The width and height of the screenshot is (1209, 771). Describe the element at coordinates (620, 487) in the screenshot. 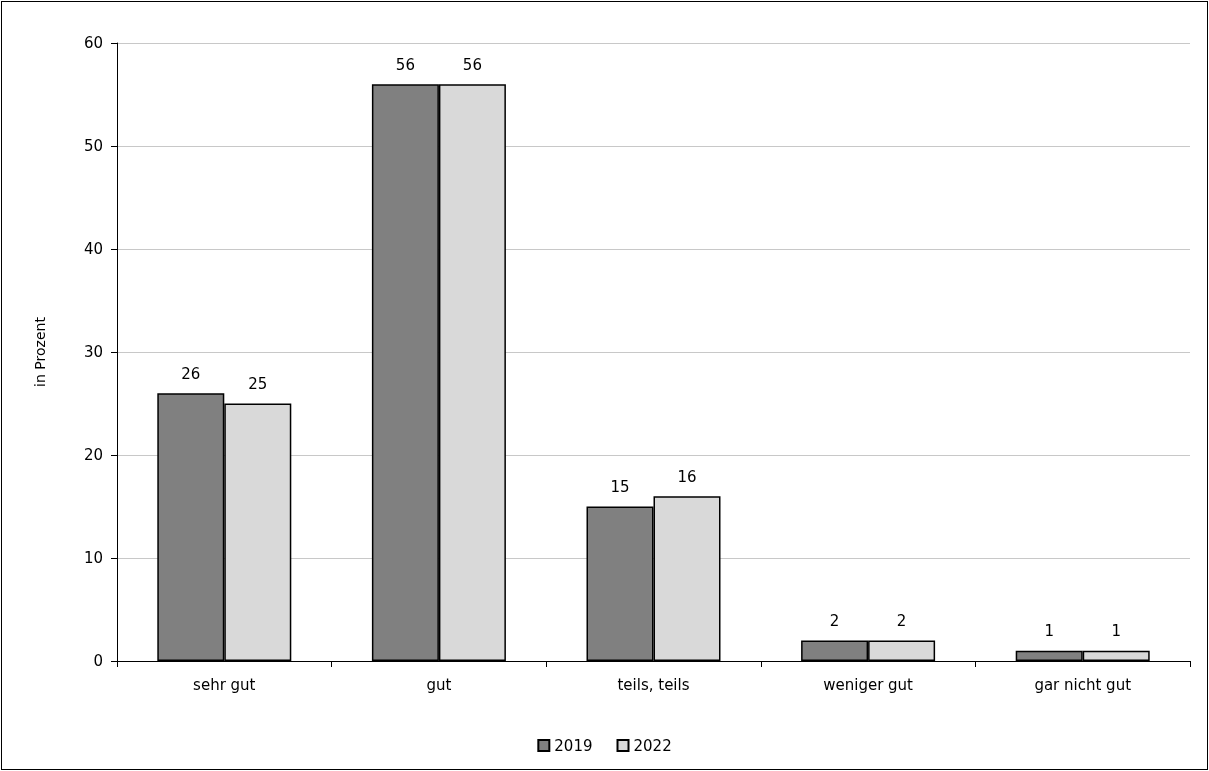

I see `data-label: 15` at that location.